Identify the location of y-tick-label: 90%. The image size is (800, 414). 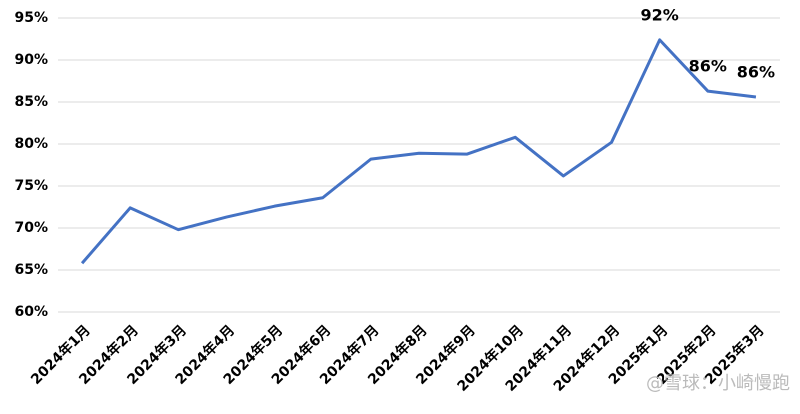
(31, 60).